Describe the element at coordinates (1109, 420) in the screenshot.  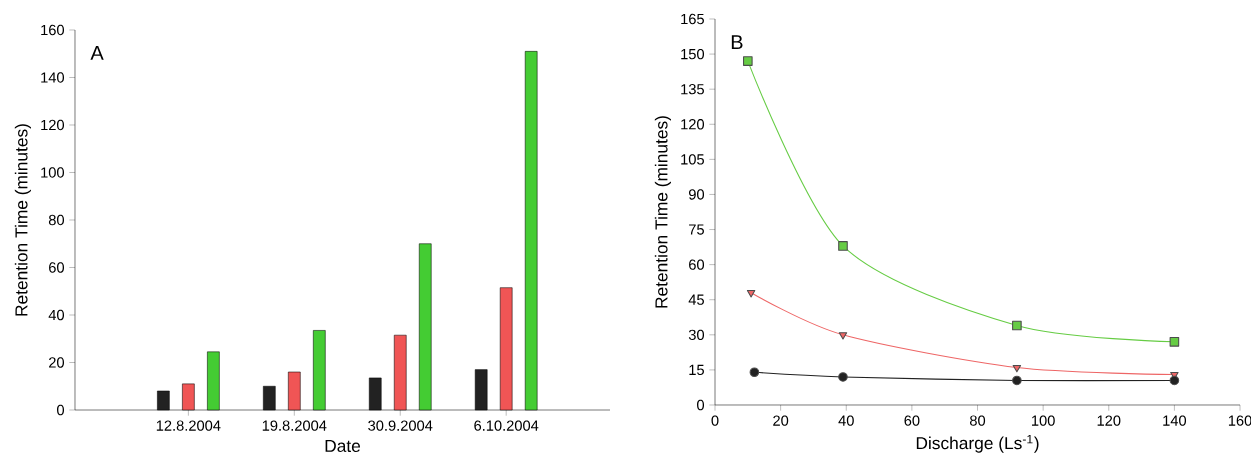
I see `x-tick-label: 120` at that location.